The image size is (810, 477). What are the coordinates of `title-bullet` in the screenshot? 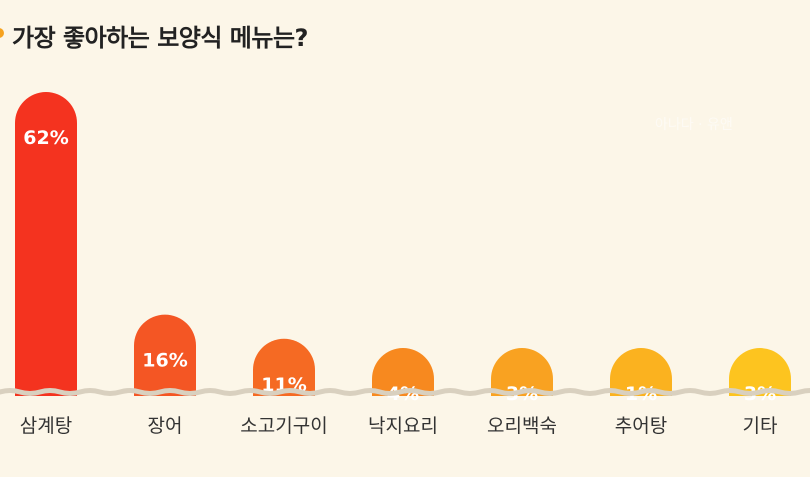 It's located at (2, 33).